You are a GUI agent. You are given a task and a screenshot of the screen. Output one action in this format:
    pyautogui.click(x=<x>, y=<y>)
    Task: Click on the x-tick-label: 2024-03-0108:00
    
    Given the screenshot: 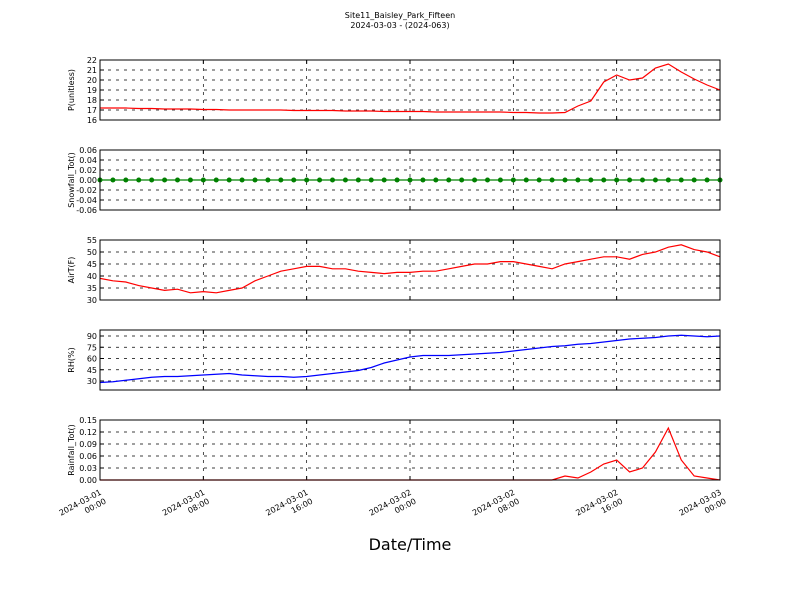 What is the action you would take?
    pyautogui.click(x=186, y=507)
    